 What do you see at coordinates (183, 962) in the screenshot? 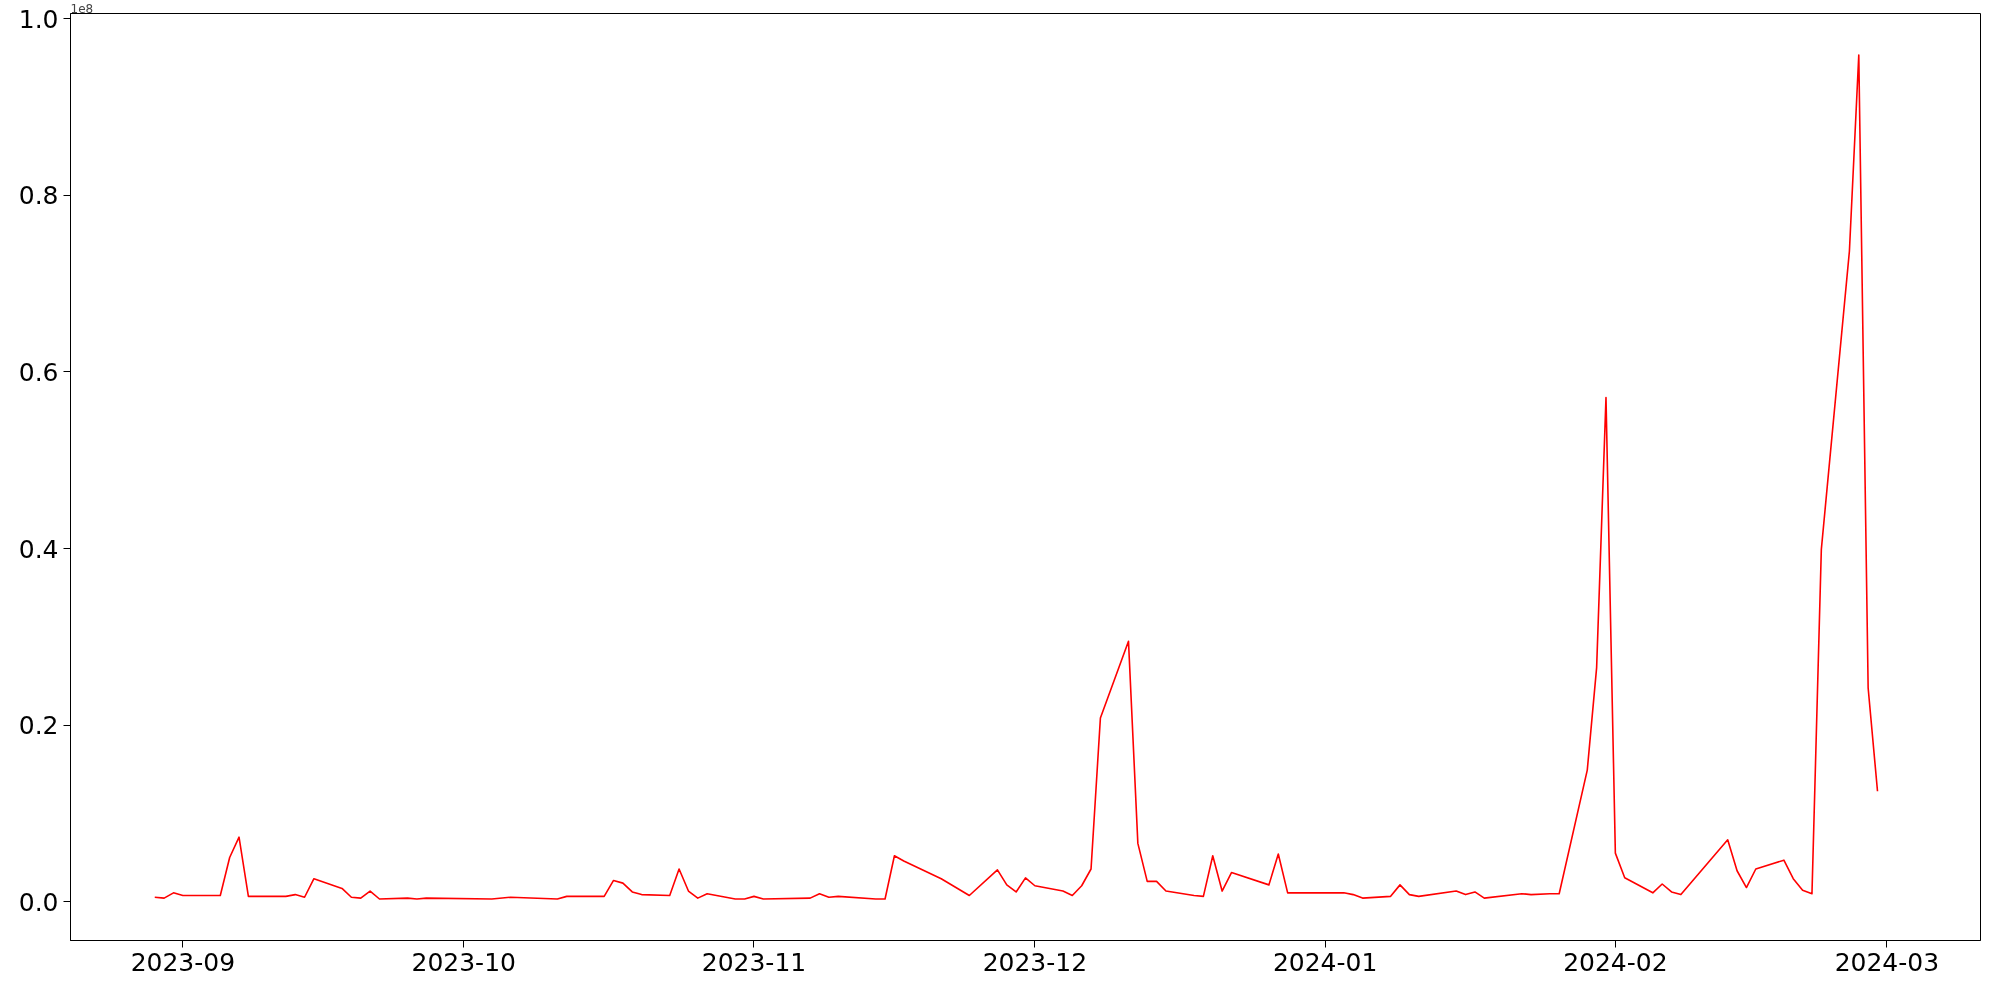
I see `x-tick-label: 2023-09` at bounding box center [183, 962].